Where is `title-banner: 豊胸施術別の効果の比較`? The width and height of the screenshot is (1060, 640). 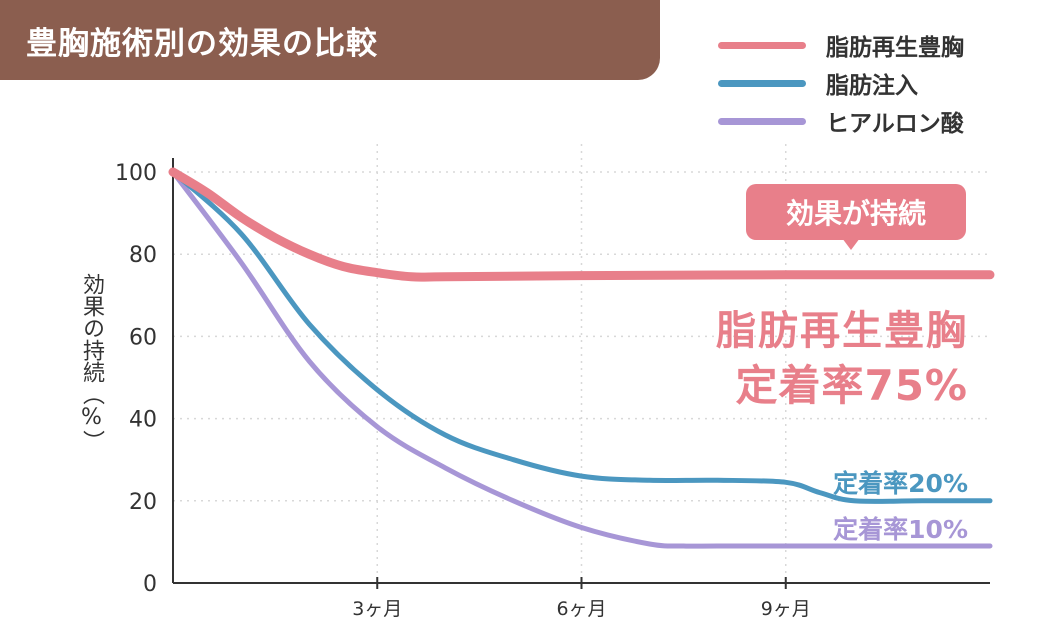 title-banner: 豊胸施術別の効果の比較 is located at coordinates (330, 40).